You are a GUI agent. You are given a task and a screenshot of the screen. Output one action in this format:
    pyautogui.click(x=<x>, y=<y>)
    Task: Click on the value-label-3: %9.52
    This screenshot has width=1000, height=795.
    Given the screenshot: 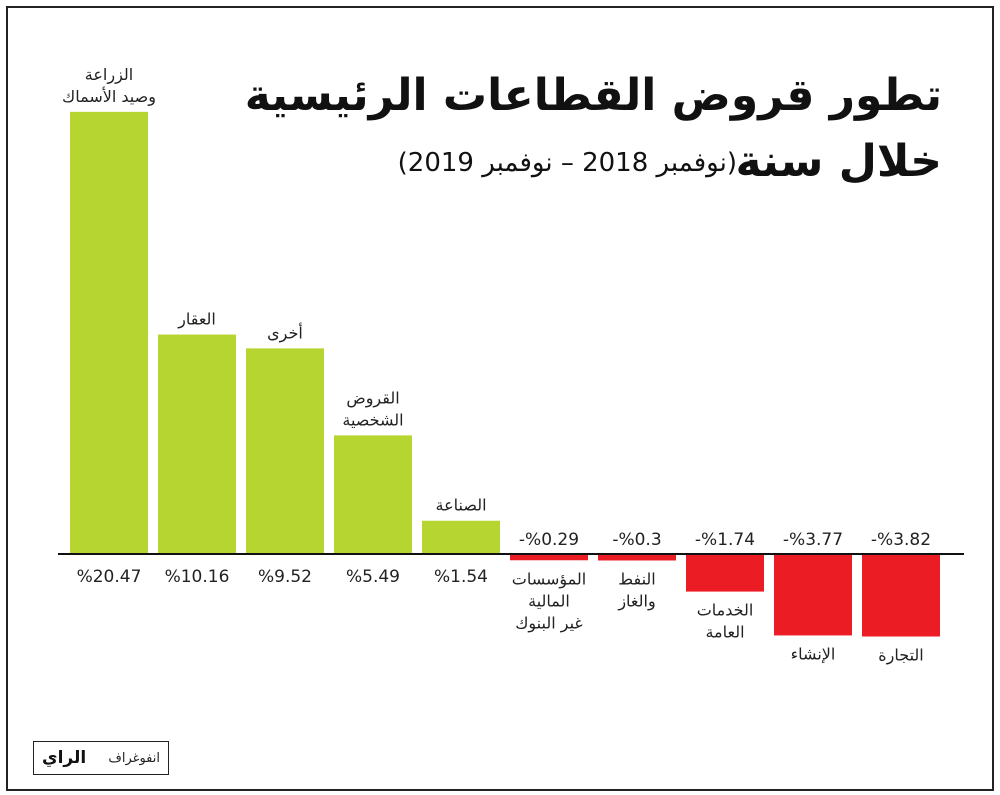 What is the action you would take?
    pyautogui.click(x=285, y=577)
    